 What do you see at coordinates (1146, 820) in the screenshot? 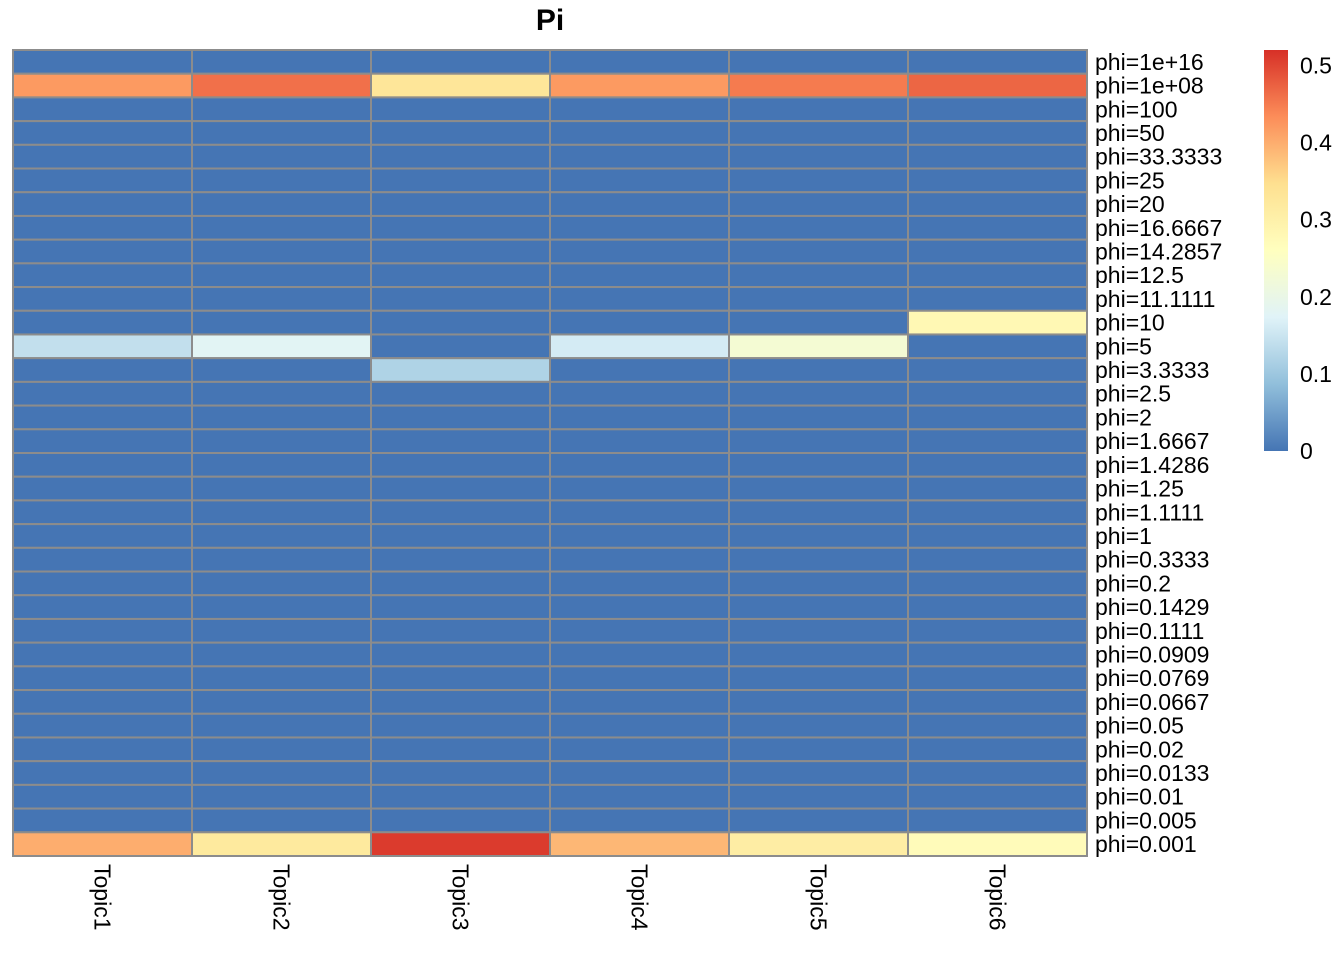
I see `row-label: phi=0.005` at bounding box center [1146, 820].